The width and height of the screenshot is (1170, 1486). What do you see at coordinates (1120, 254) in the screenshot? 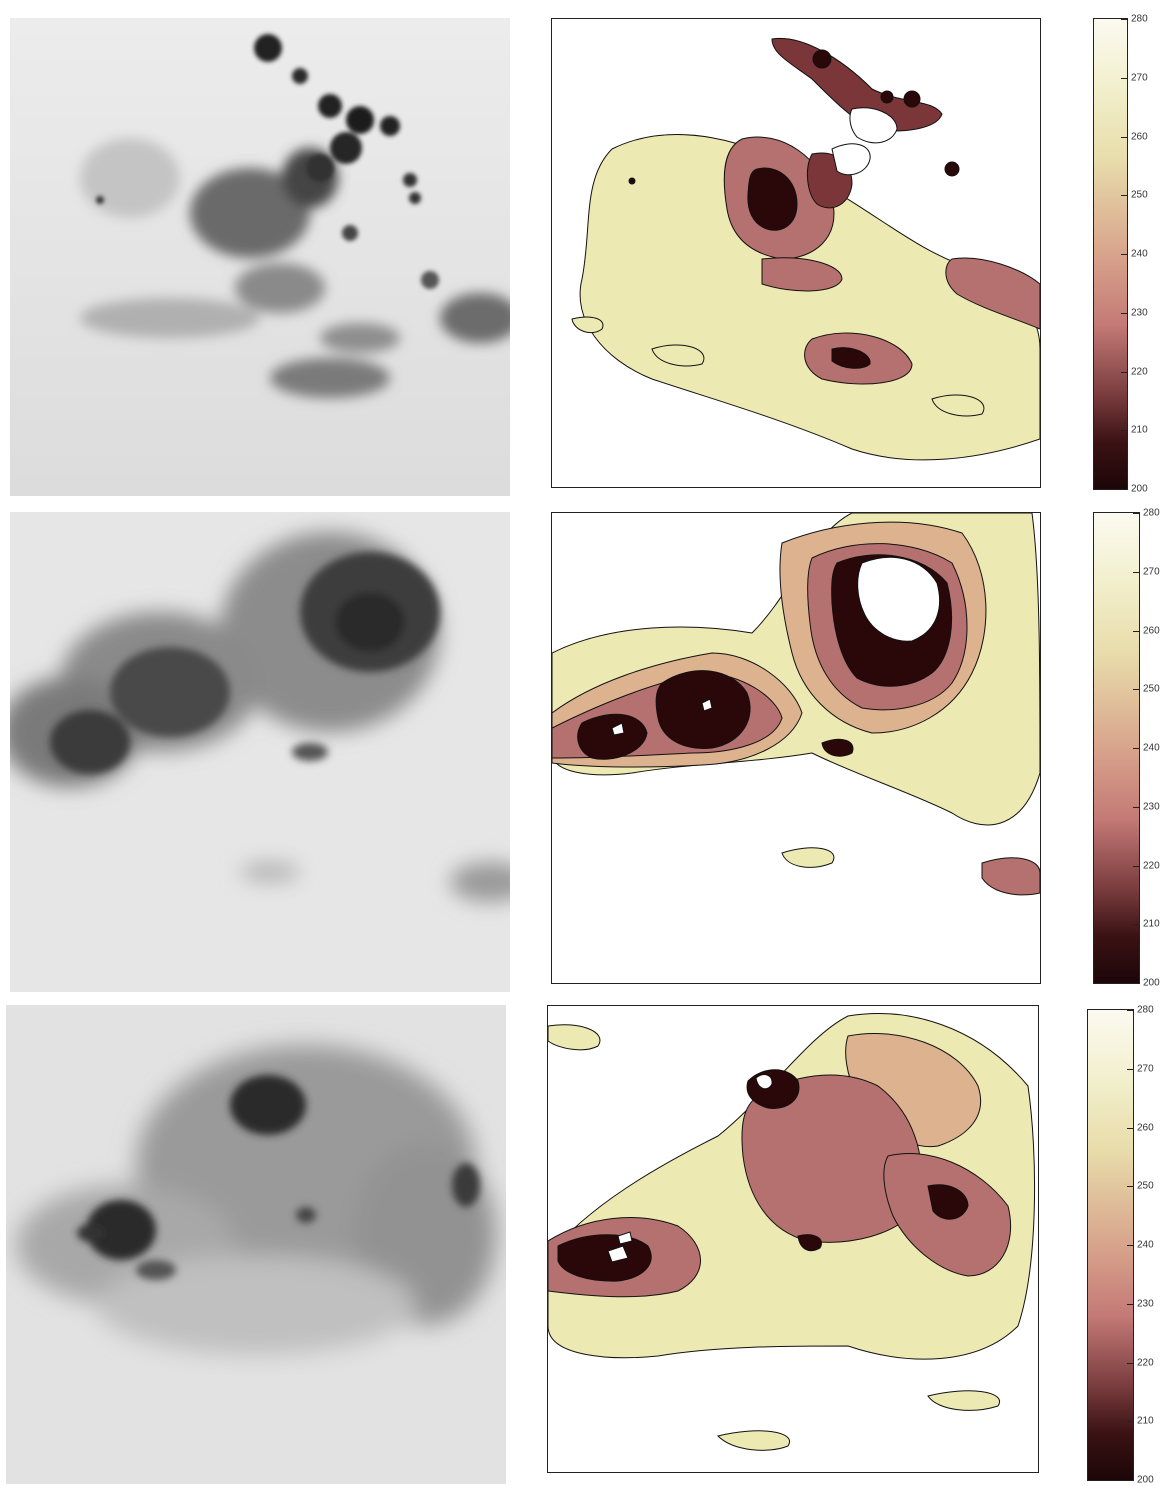
I see `colorbar-1: 280 270 260 250 240 230 220 210 200` at bounding box center [1120, 254].